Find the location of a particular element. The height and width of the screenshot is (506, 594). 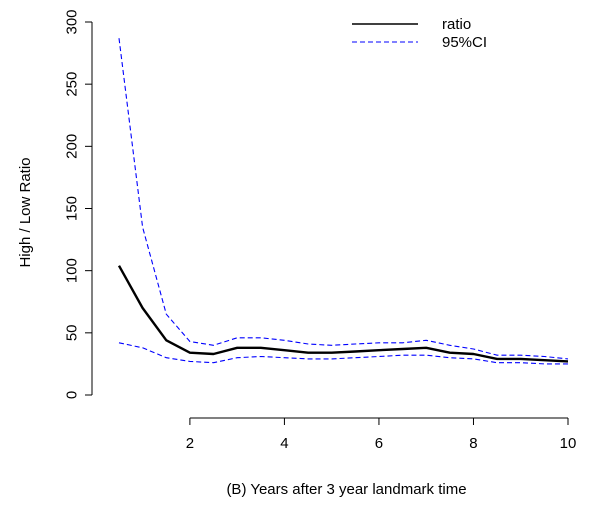

x-tick-label: 10 is located at coordinates (568, 443).